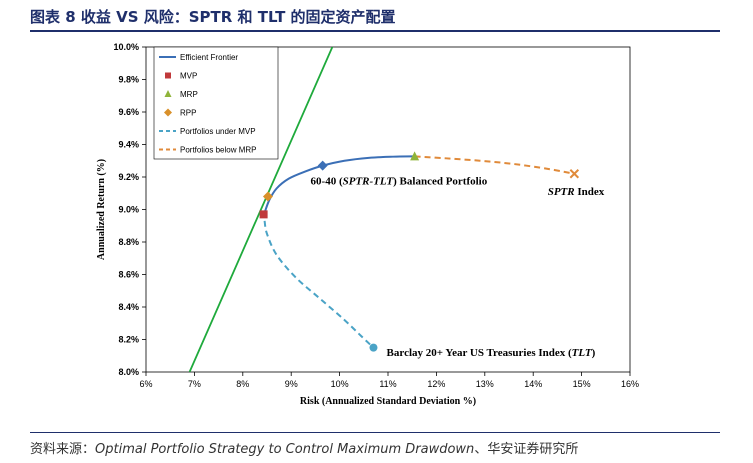 This screenshot has height=463, width=753. What do you see at coordinates (128, 372) in the screenshot?
I see `y-tick-label: 8.0%` at bounding box center [128, 372].